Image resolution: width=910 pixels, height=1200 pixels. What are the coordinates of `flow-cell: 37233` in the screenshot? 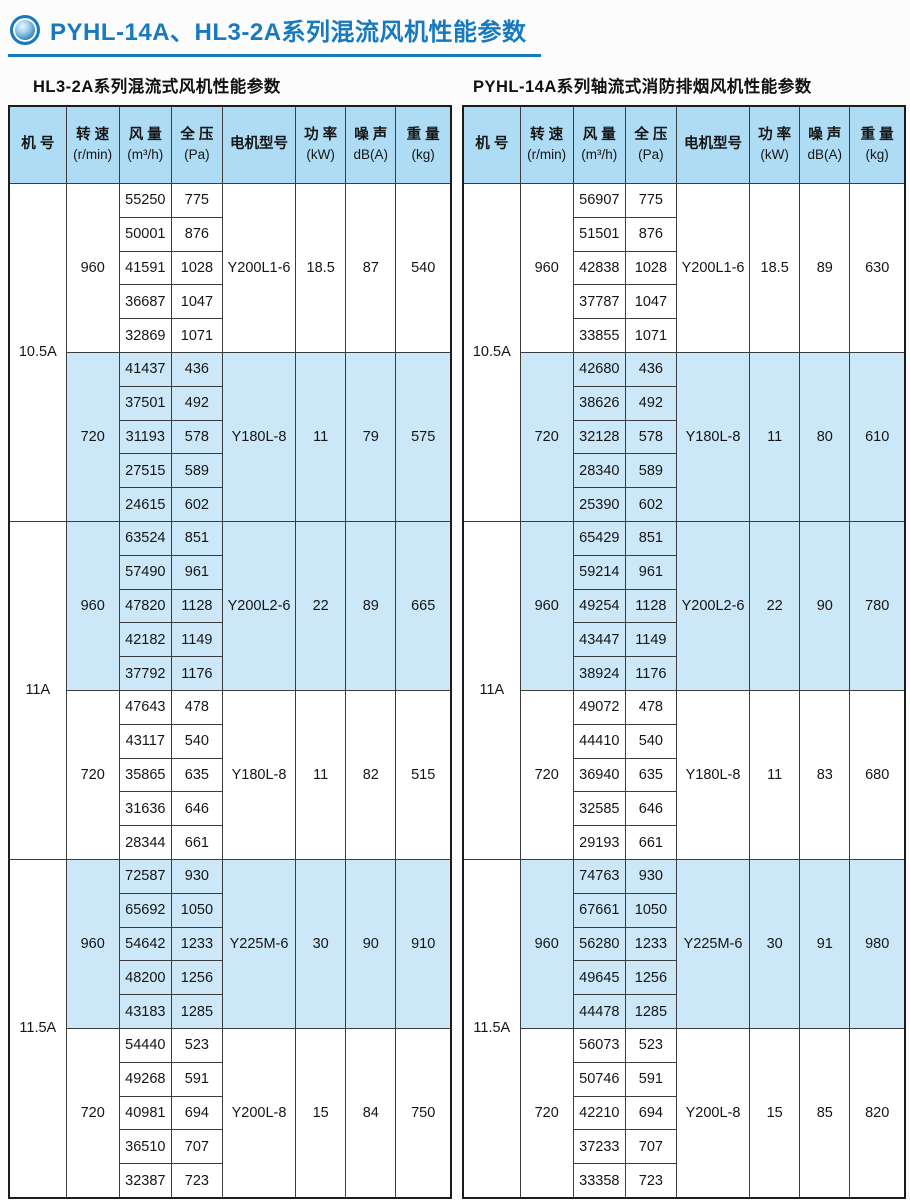 It's located at (599, 1147).